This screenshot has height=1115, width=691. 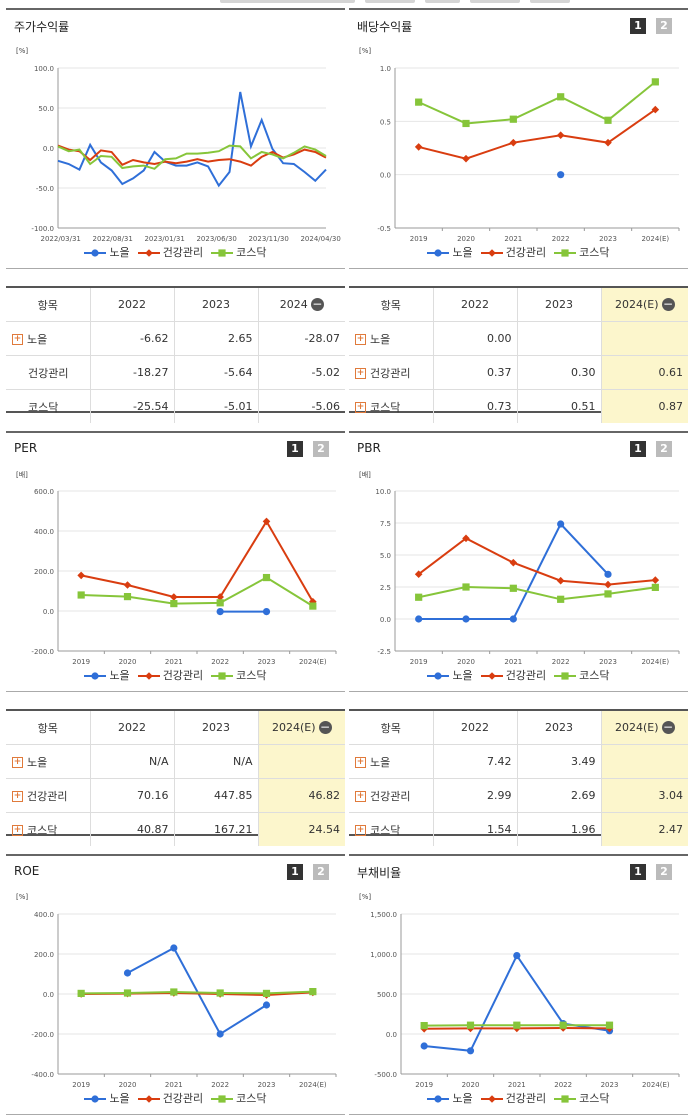 What do you see at coordinates (565, 1099) in the screenshot?
I see `legend-marker-icon` at bounding box center [565, 1099].